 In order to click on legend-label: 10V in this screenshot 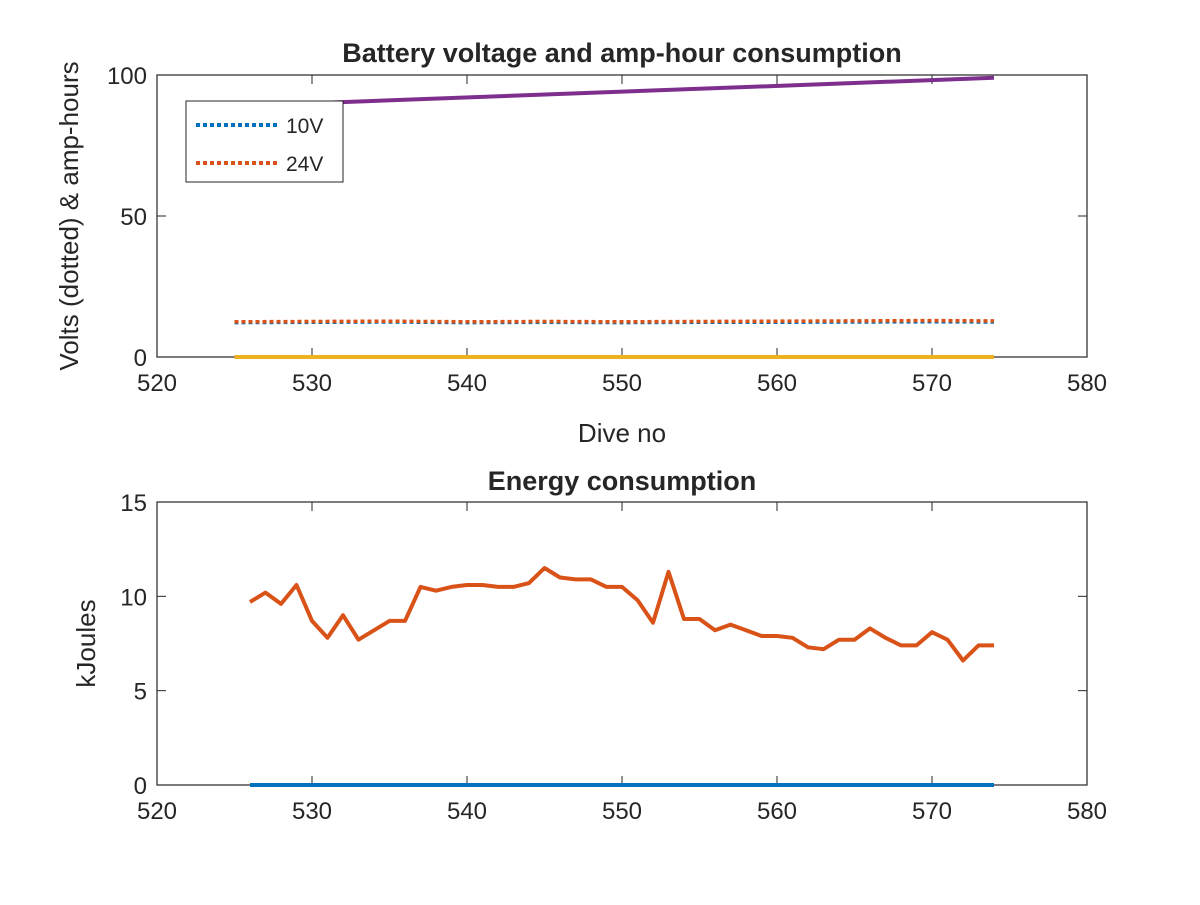, I will do `click(304, 126)`.